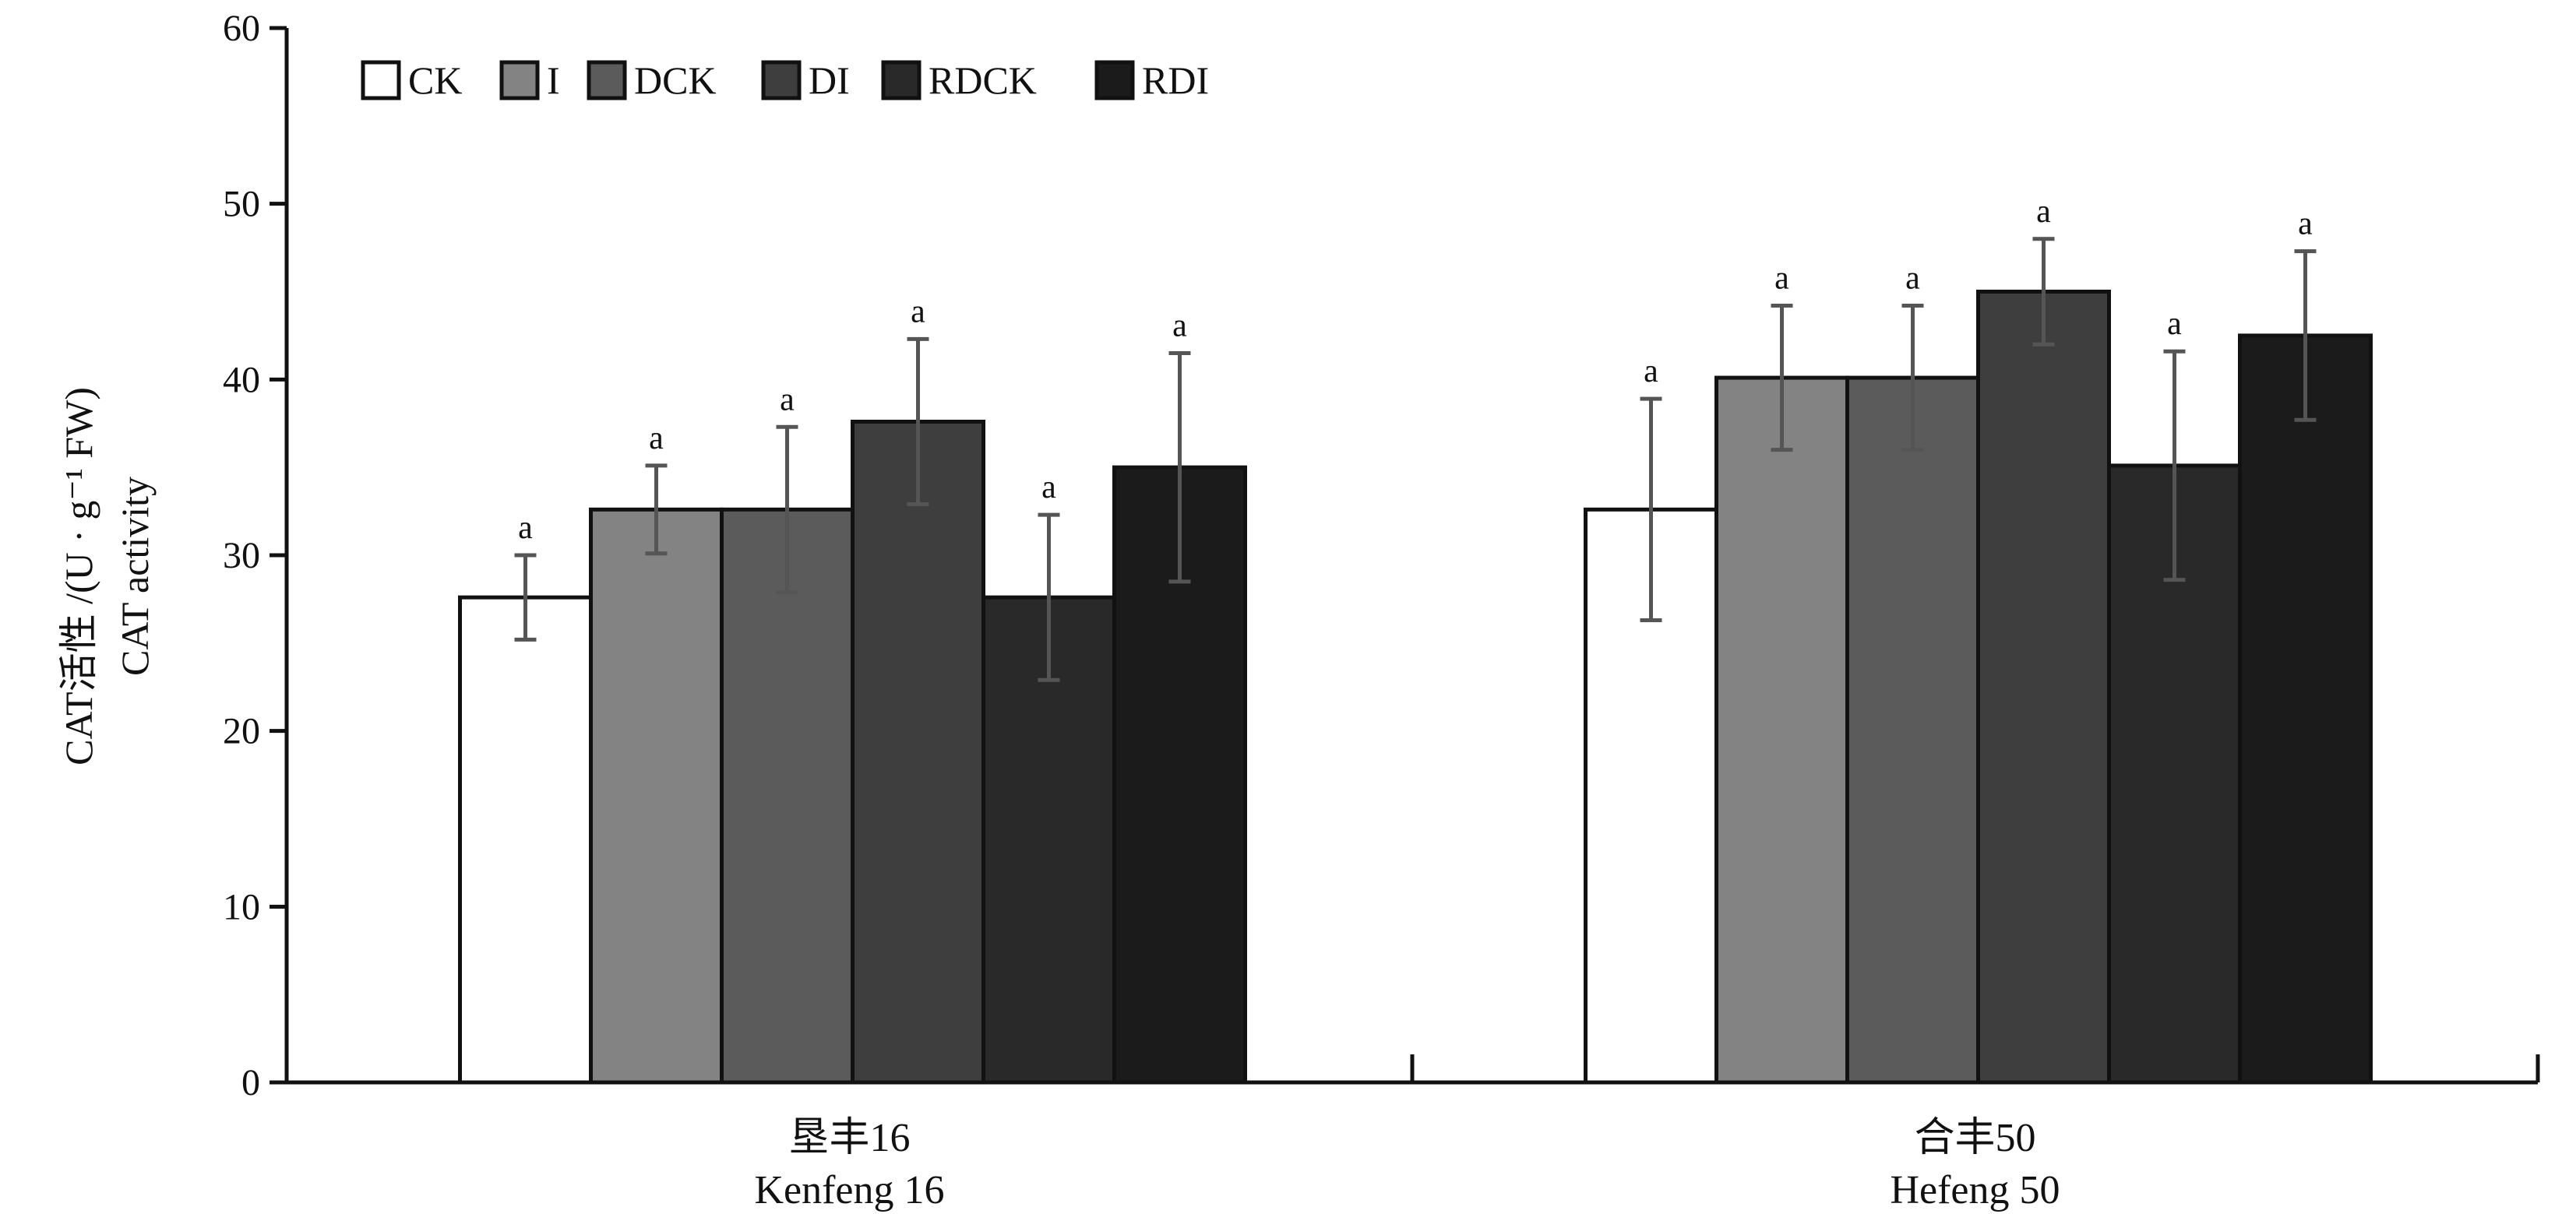 Image resolution: width=2576 pixels, height=1214 pixels. I want to click on x-category-label: 垦丰16, so click(849, 1138).